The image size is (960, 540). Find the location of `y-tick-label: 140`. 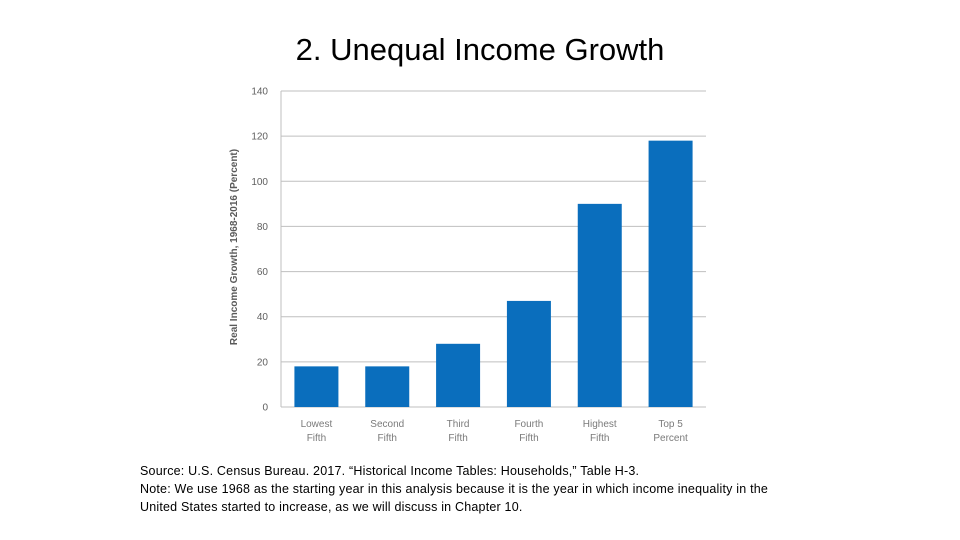

y-tick-label: 140 is located at coordinates (259, 92).